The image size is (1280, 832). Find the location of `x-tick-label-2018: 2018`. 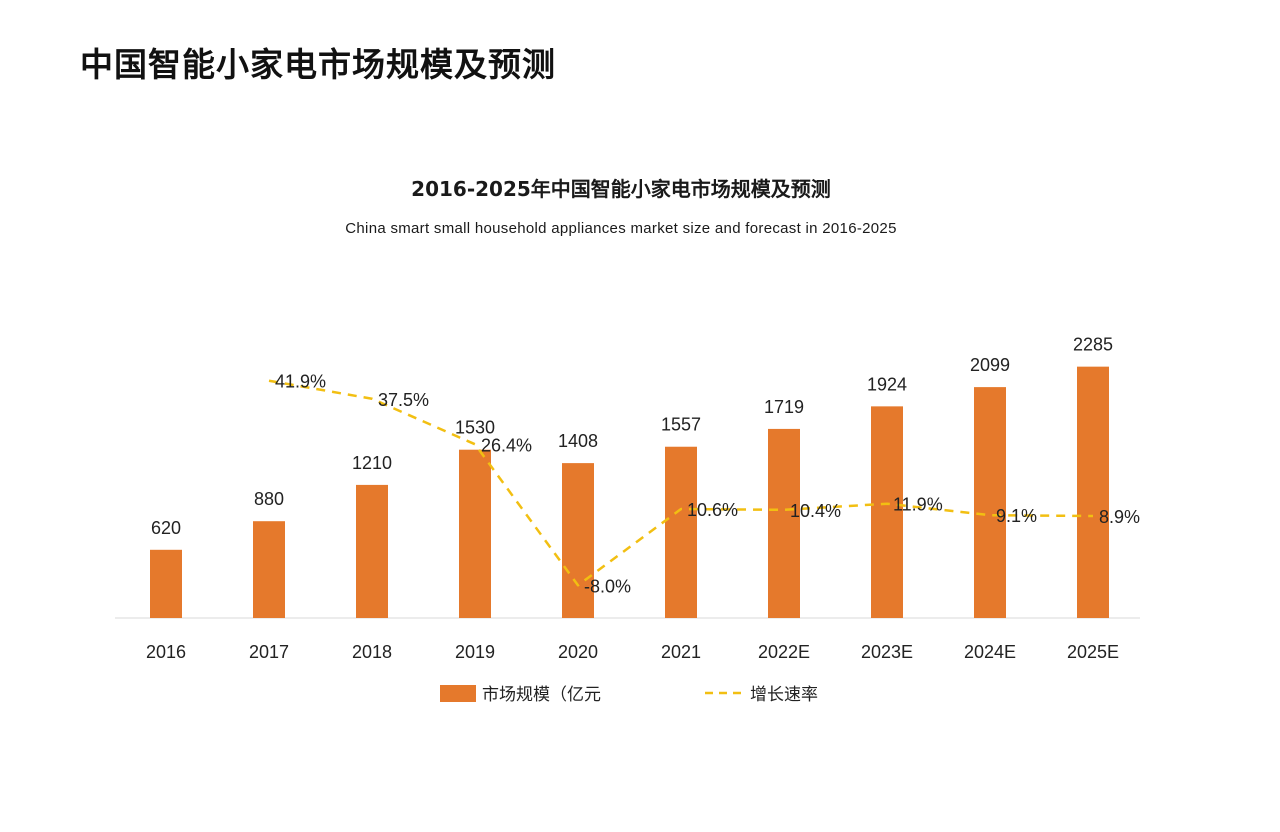

x-tick-label-2018: 2018 is located at coordinates (372, 652).